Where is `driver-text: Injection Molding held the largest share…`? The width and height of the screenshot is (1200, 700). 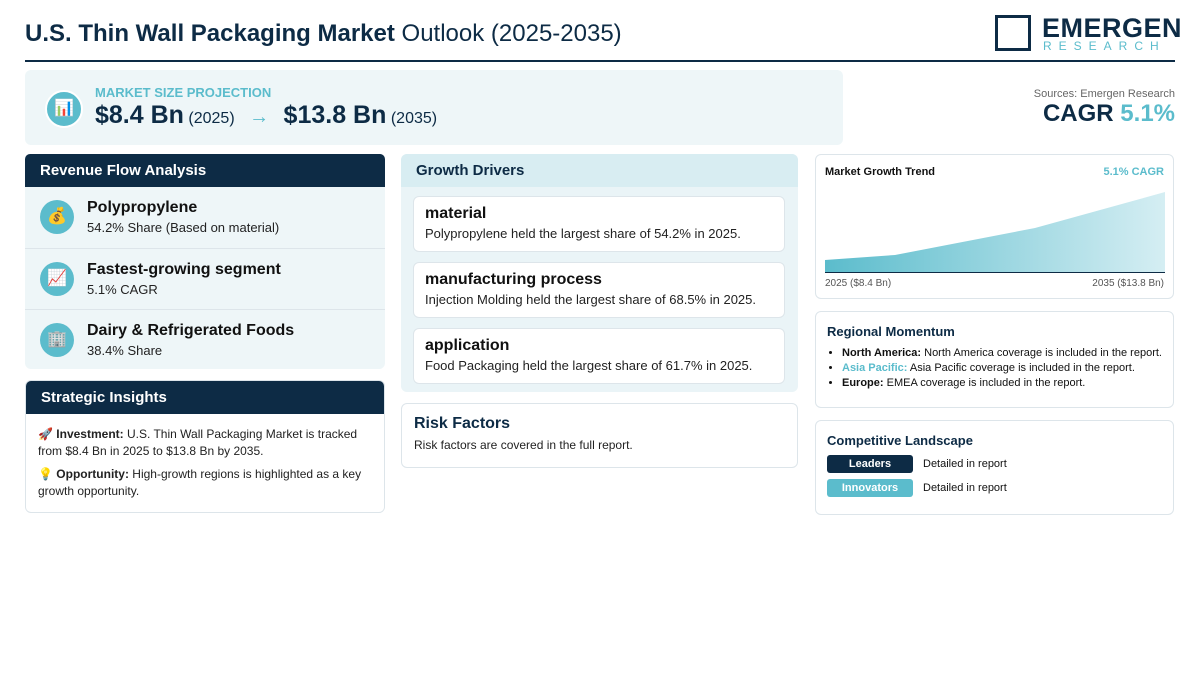
driver-text: Injection Molding held the largest share… is located at coordinates (590, 299).